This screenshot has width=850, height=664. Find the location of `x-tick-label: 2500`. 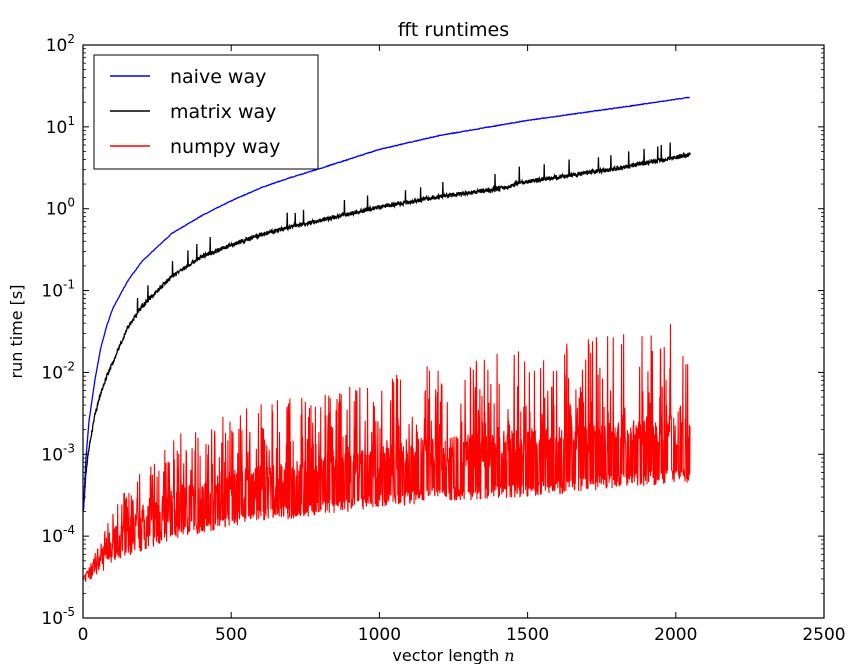

x-tick-label: 2500 is located at coordinates (823, 635).